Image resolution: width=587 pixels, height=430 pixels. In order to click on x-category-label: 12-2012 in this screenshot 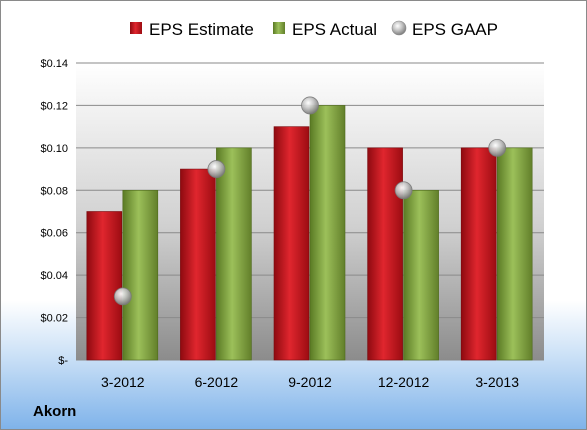, I will do `click(404, 382)`.